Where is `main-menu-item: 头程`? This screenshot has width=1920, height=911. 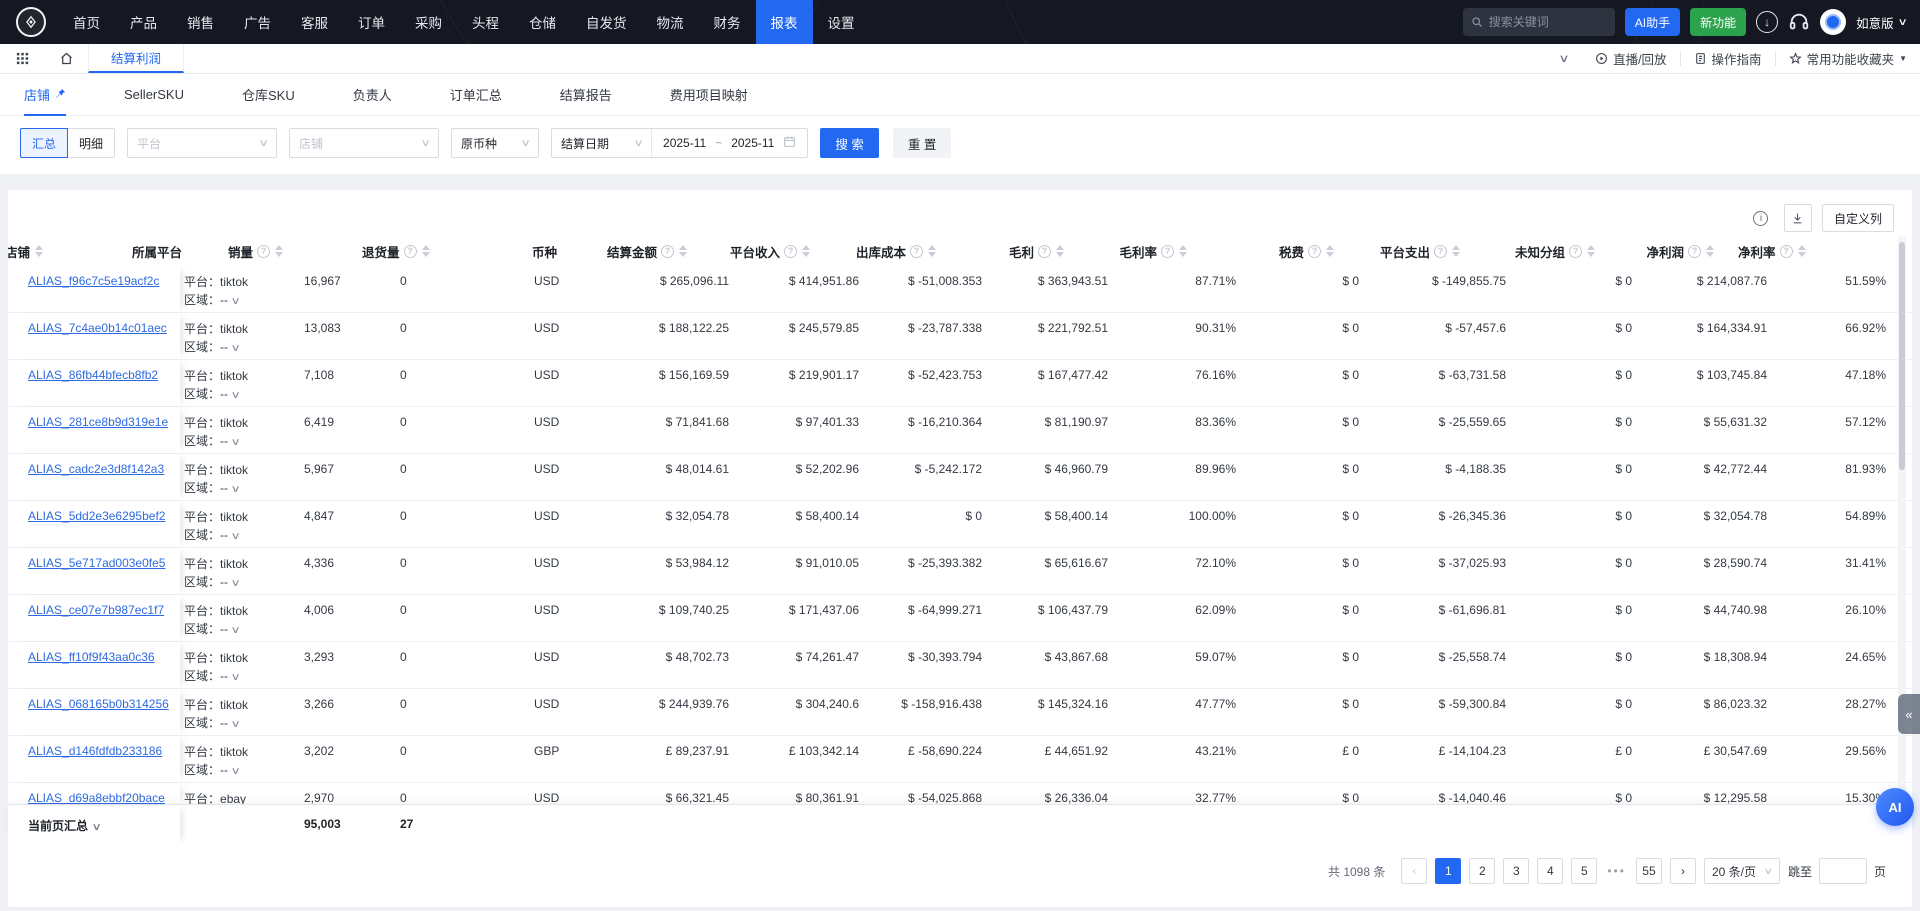
main-menu-item: 头程 is located at coordinates (485, 23).